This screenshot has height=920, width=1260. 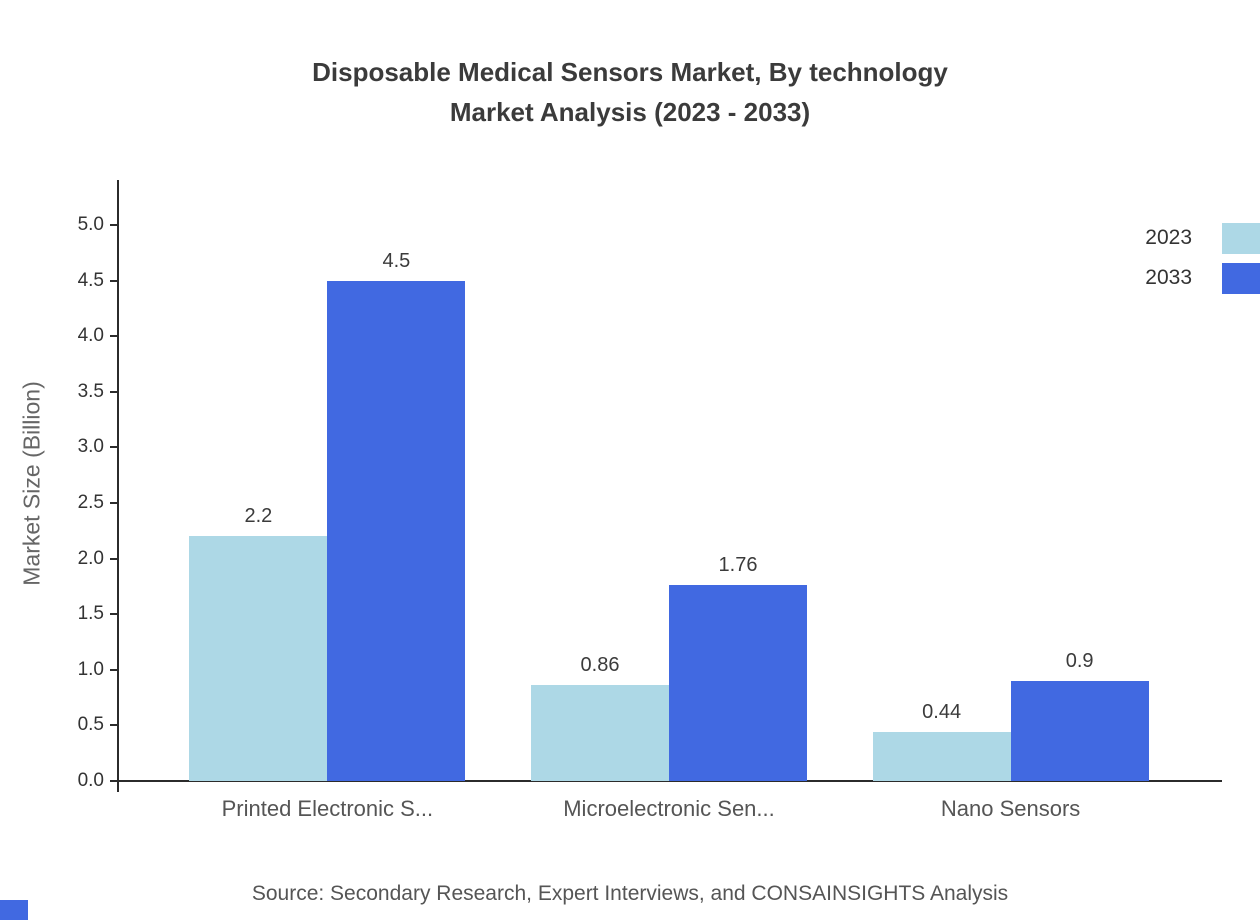 What do you see at coordinates (942, 712) in the screenshot?
I see `bar-value-label: 0.44` at bounding box center [942, 712].